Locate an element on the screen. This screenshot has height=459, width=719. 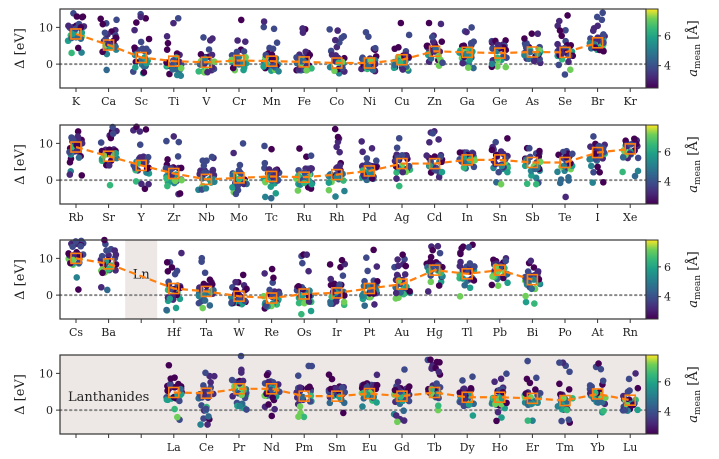
x-tick-label: Hg is located at coordinates (434, 332).